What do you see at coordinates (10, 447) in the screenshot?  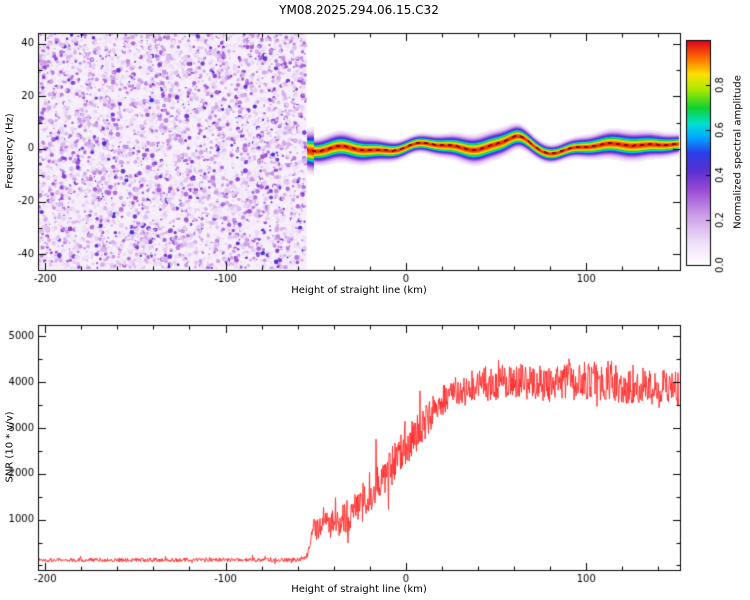 I see `bottom-y-axis-label: SNR (10 * v/v)` at bounding box center [10, 447].